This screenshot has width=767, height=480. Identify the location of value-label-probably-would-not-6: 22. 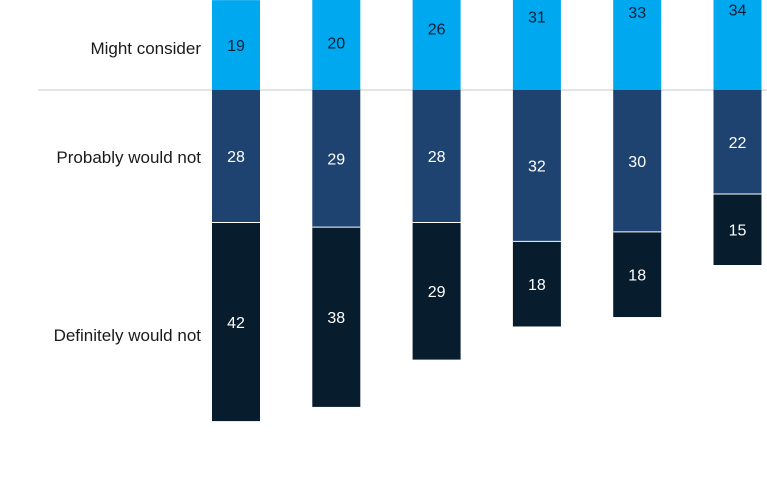
(738, 143).